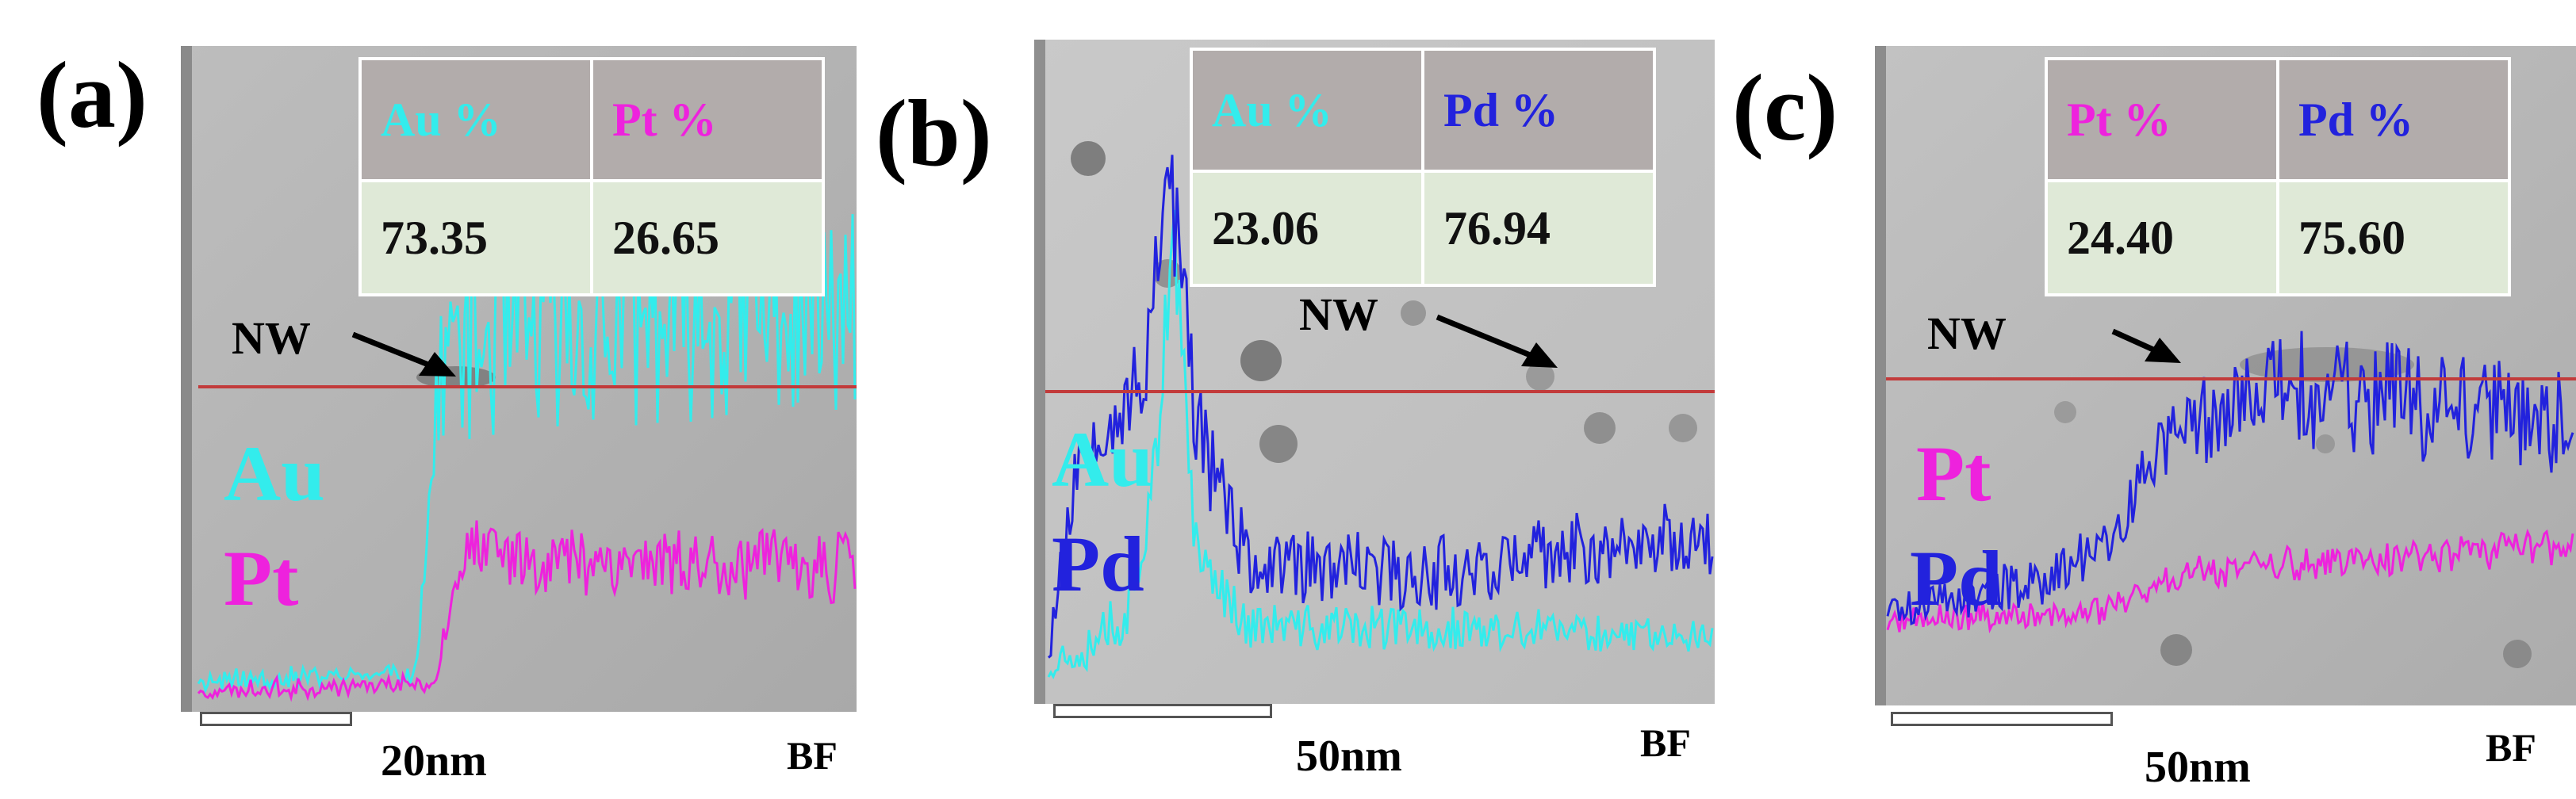  I want to click on composition-table: Au % Pd % 23.06 76.94, so click(1423, 167).